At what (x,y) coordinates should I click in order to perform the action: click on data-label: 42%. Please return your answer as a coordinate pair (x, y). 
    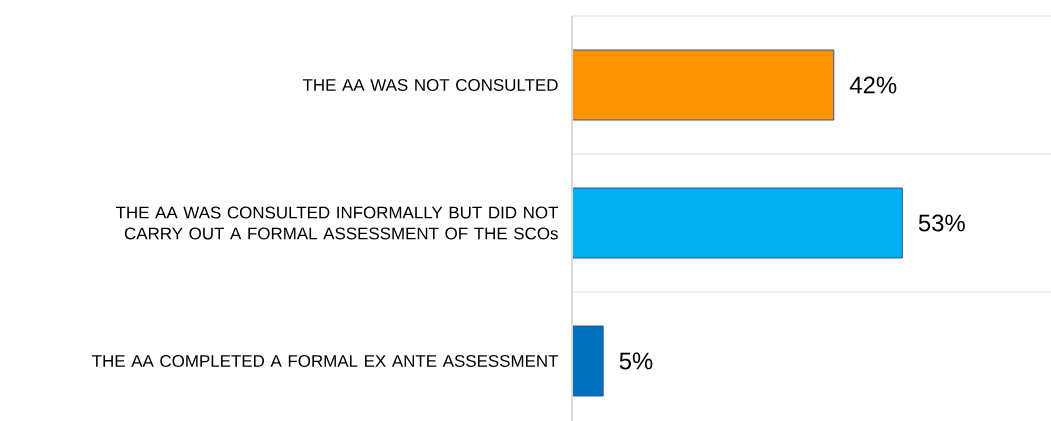
    Looking at the image, I should click on (873, 85).